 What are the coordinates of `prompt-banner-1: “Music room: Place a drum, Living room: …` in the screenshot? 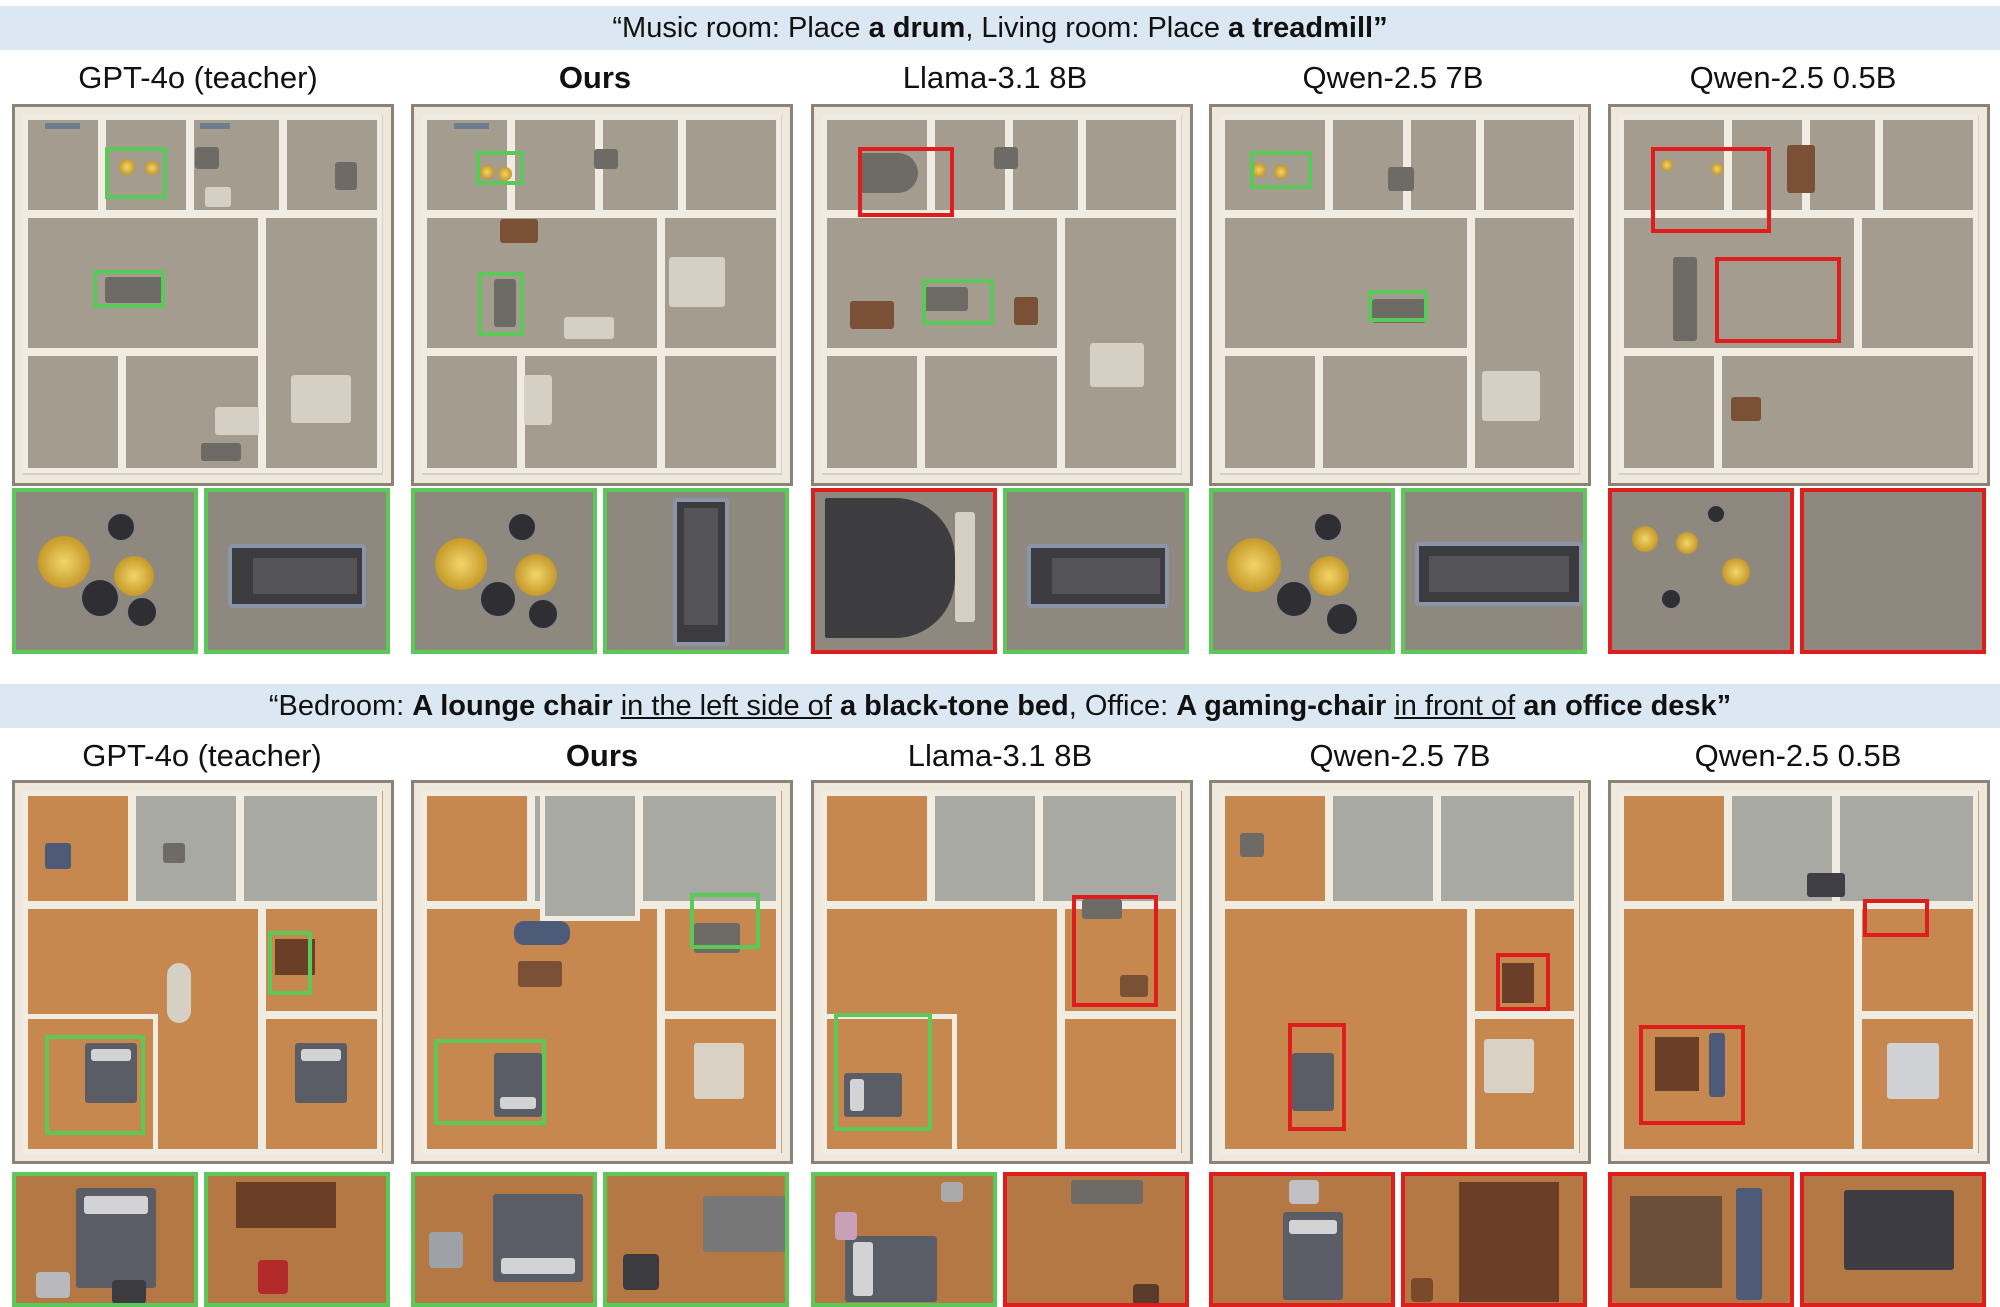 It's located at (1000, 28).